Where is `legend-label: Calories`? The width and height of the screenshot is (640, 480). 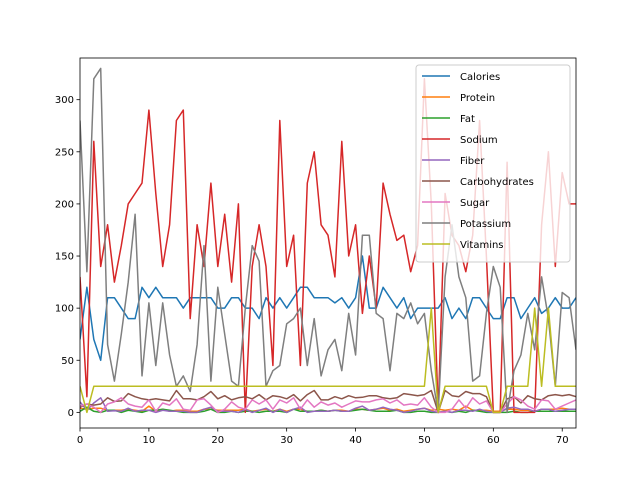
legend-label: Calories is located at coordinates (480, 77).